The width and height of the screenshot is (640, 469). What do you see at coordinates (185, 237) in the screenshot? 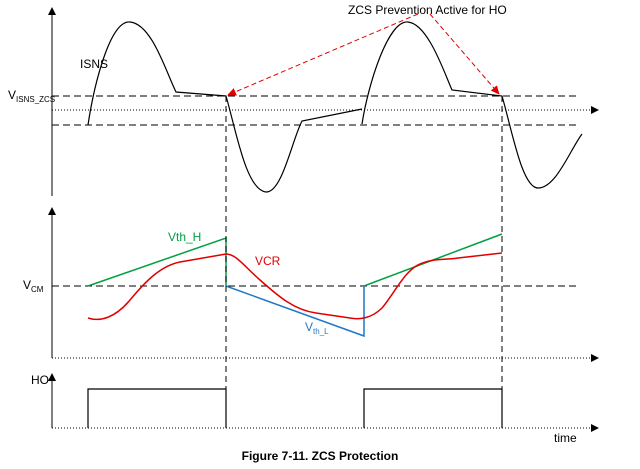
I see `vth-h-label: Vth_H` at bounding box center [185, 237].